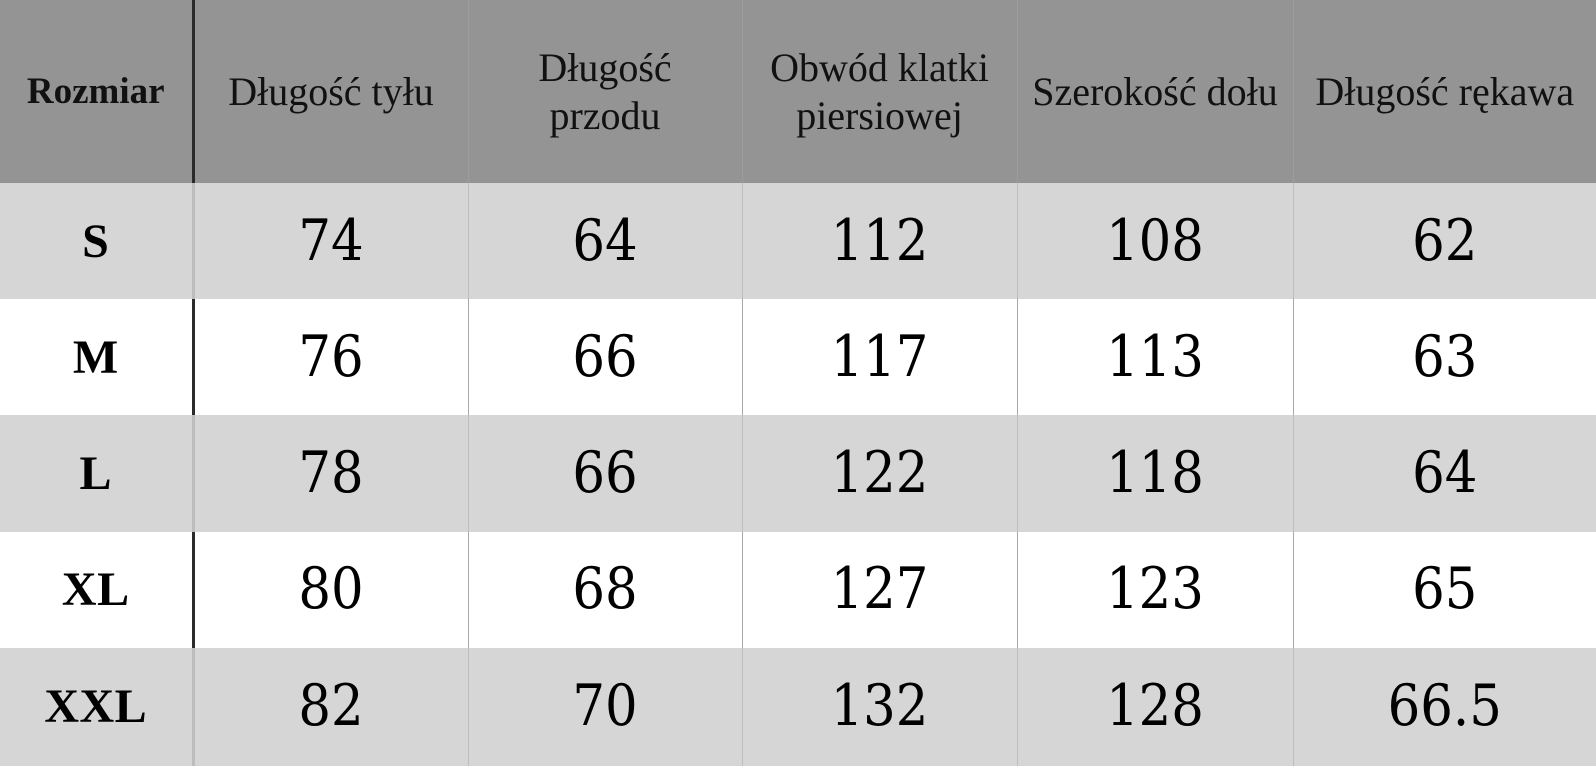 The width and height of the screenshot is (1596, 766). I want to click on cell-chest-circumference: 112, so click(880, 241).